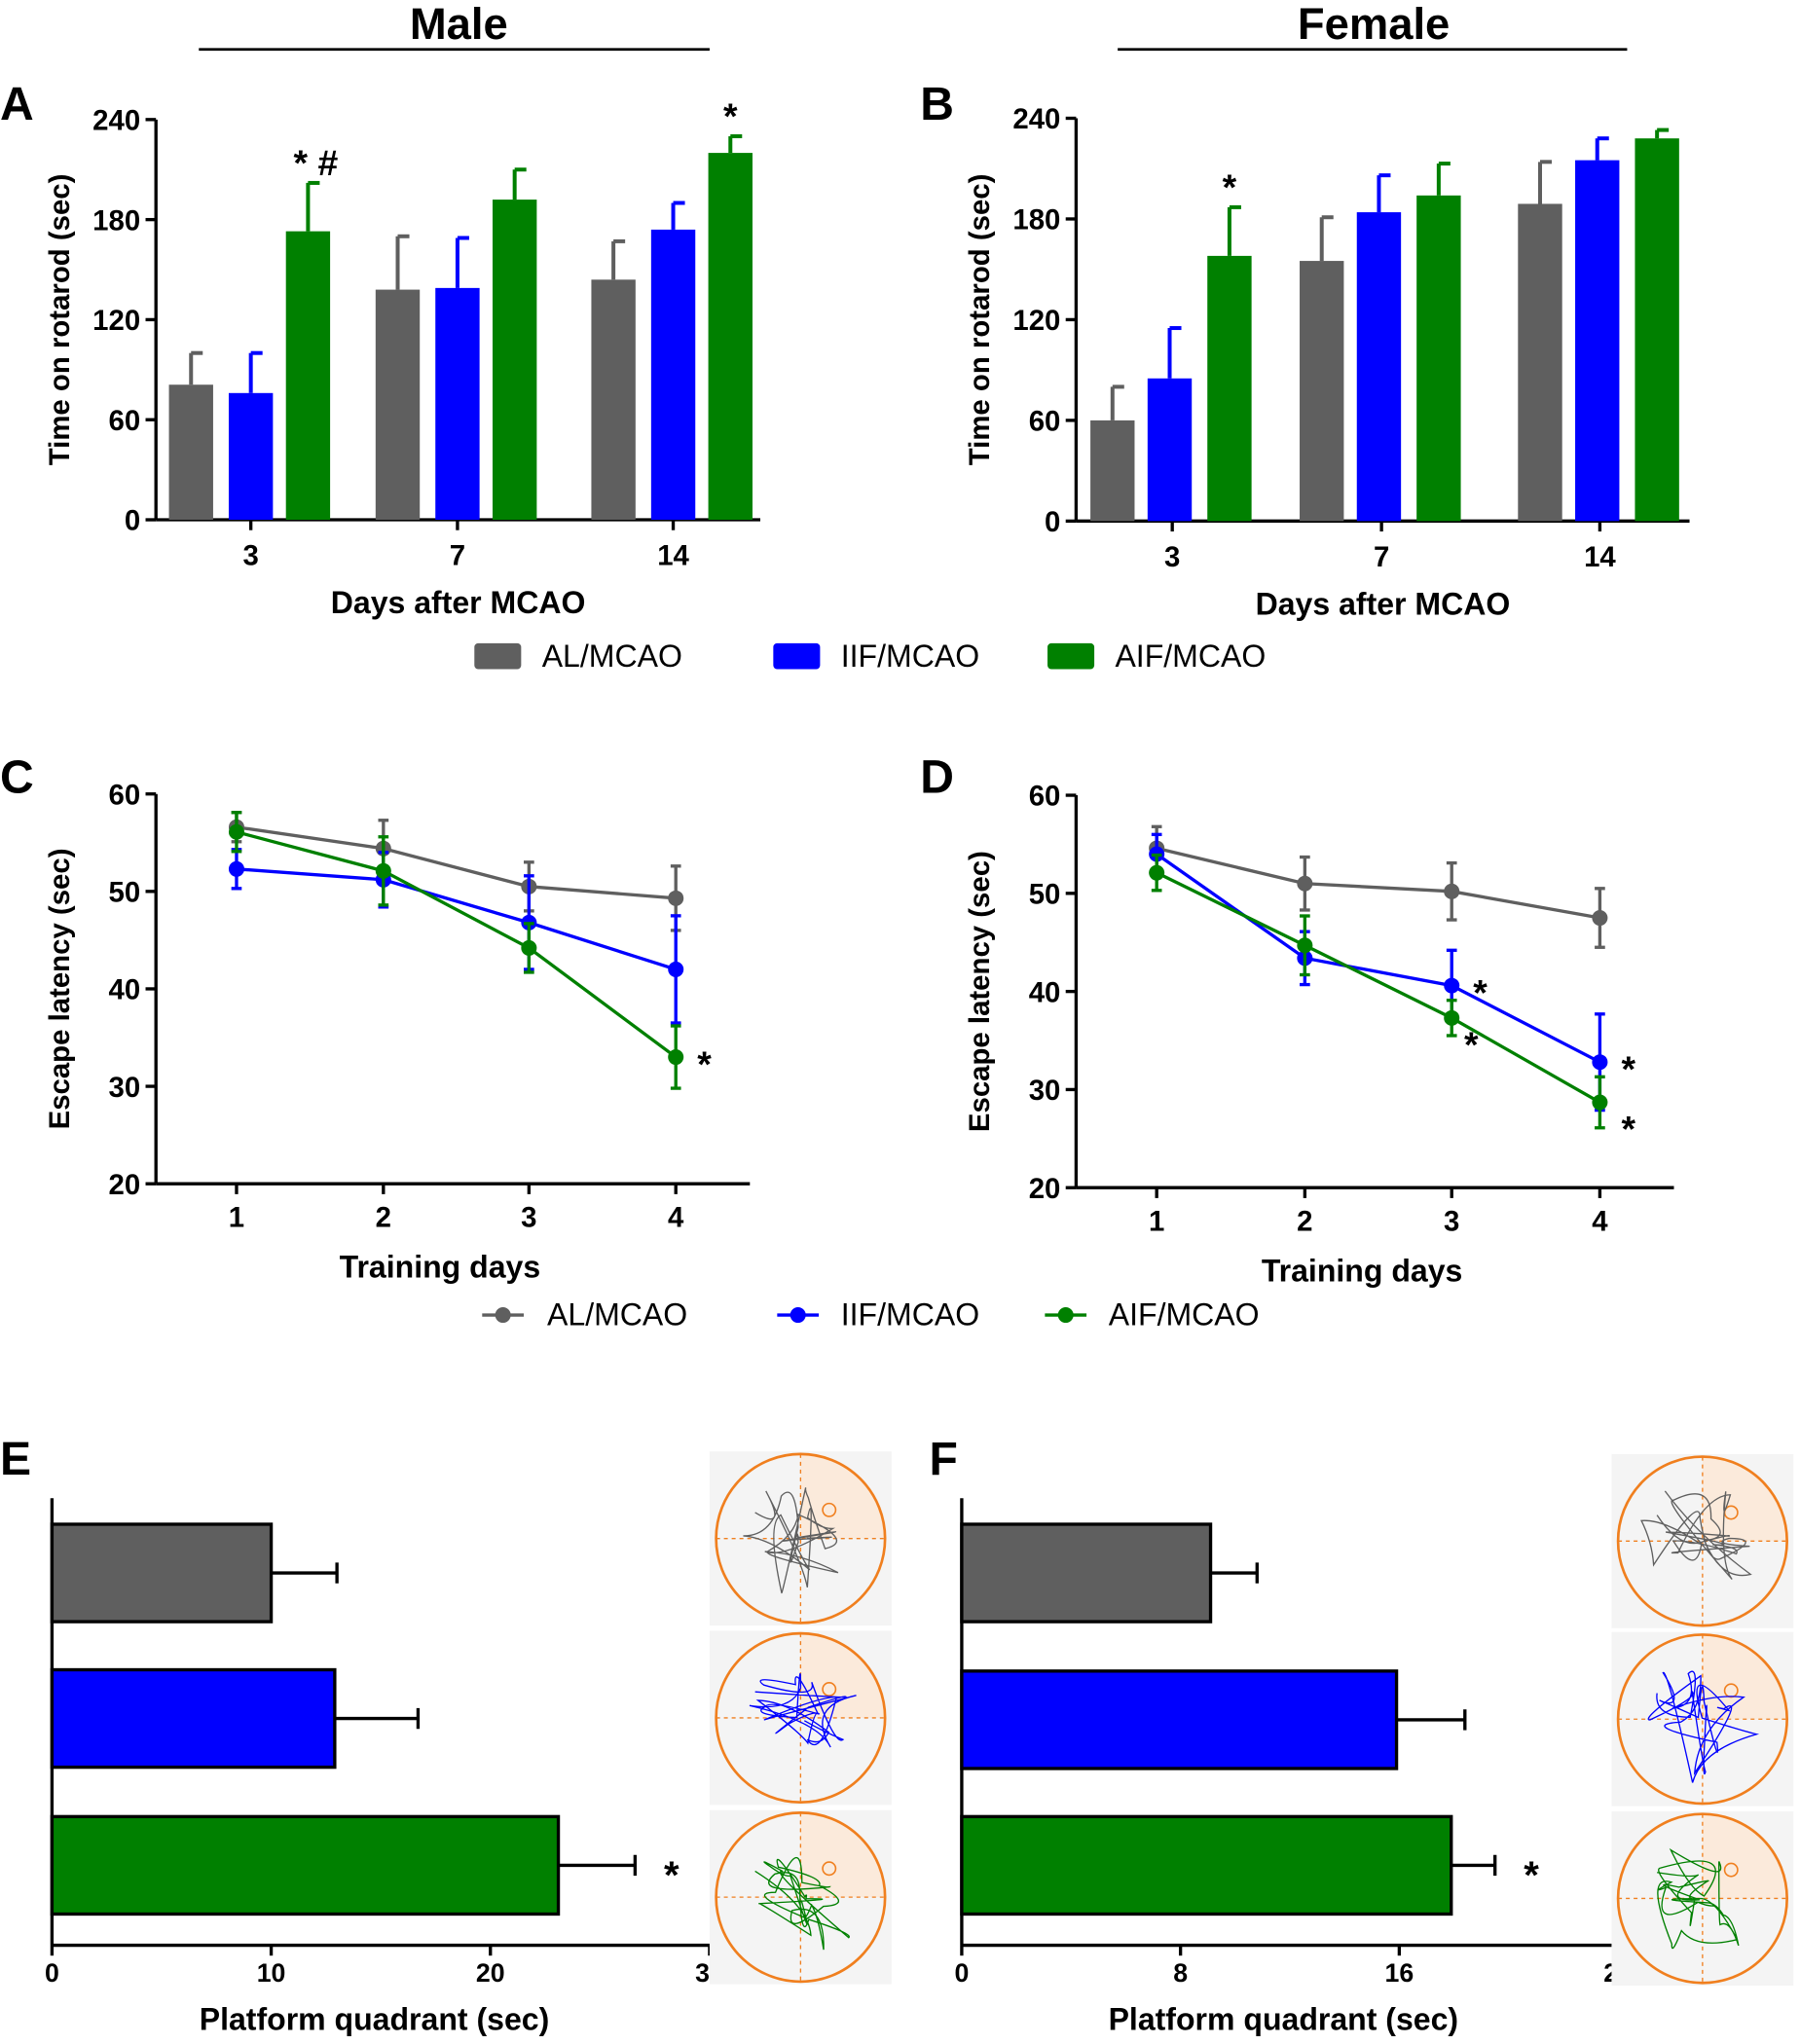 This screenshot has height=2044, width=1800. What do you see at coordinates (316, 163) in the screenshot?
I see `significance-mark: * #` at bounding box center [316, 163].